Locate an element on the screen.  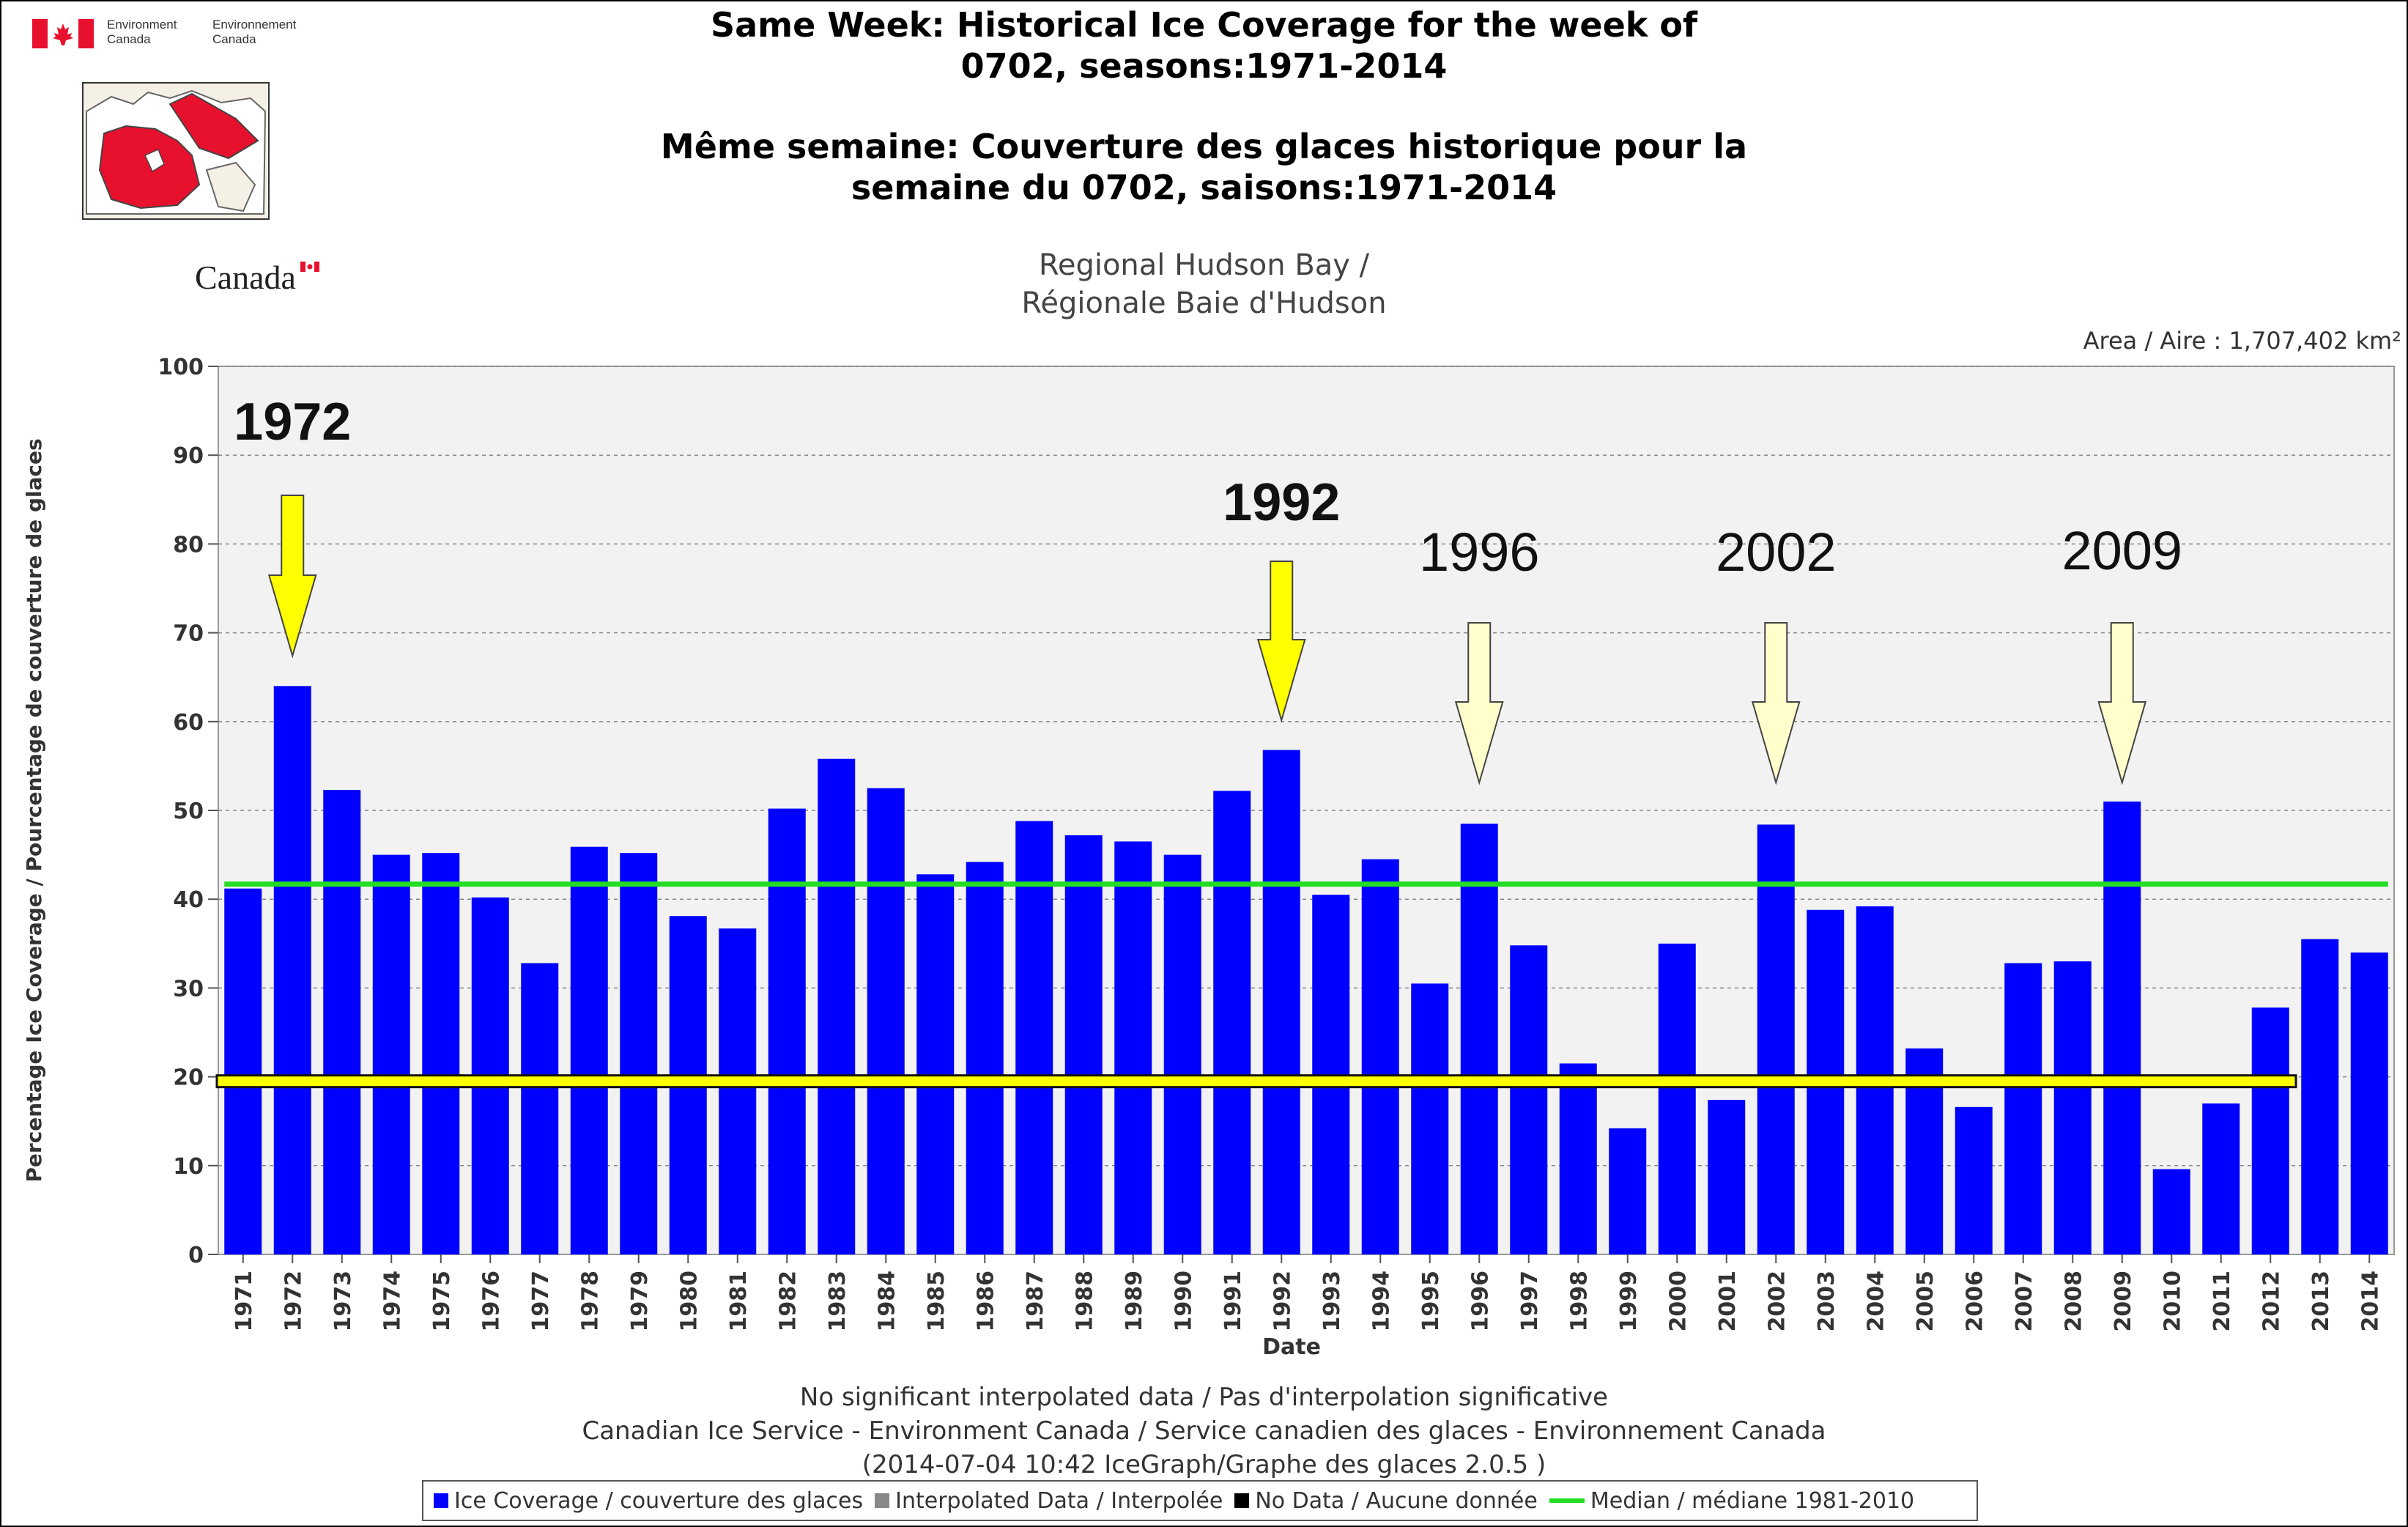
legend-swatch-no-data is located at coordinates (1242, 1500).